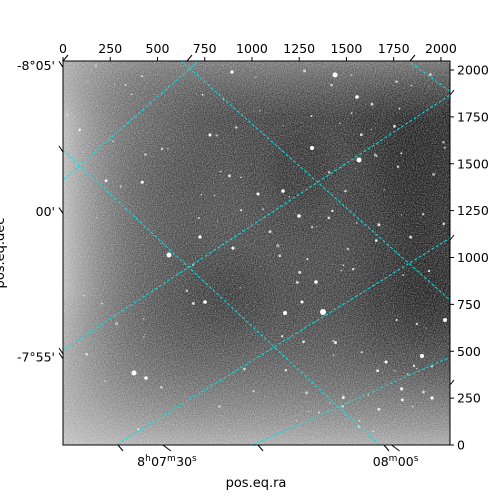 The image size is (500, 500). What do you see at coordinates (167, 461) in the screenshot?
I see `ra-tick-label: 8h 07m 30s` at bounding box center [167, 461].